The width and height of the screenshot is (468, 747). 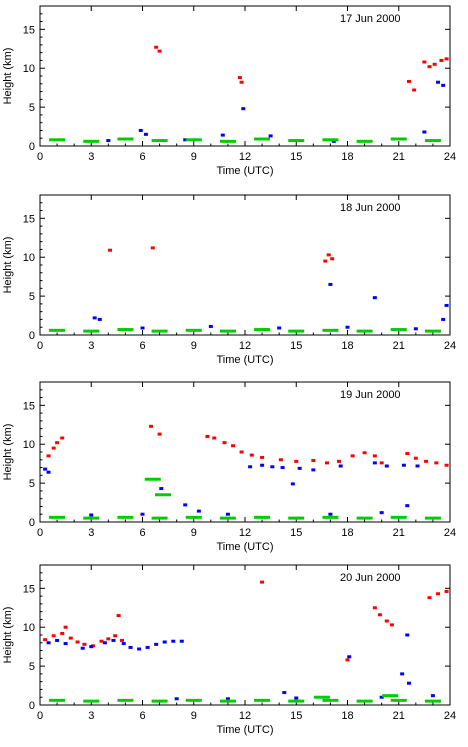 I want to click on x-tick-label: 9, so click(x=194, y=716).